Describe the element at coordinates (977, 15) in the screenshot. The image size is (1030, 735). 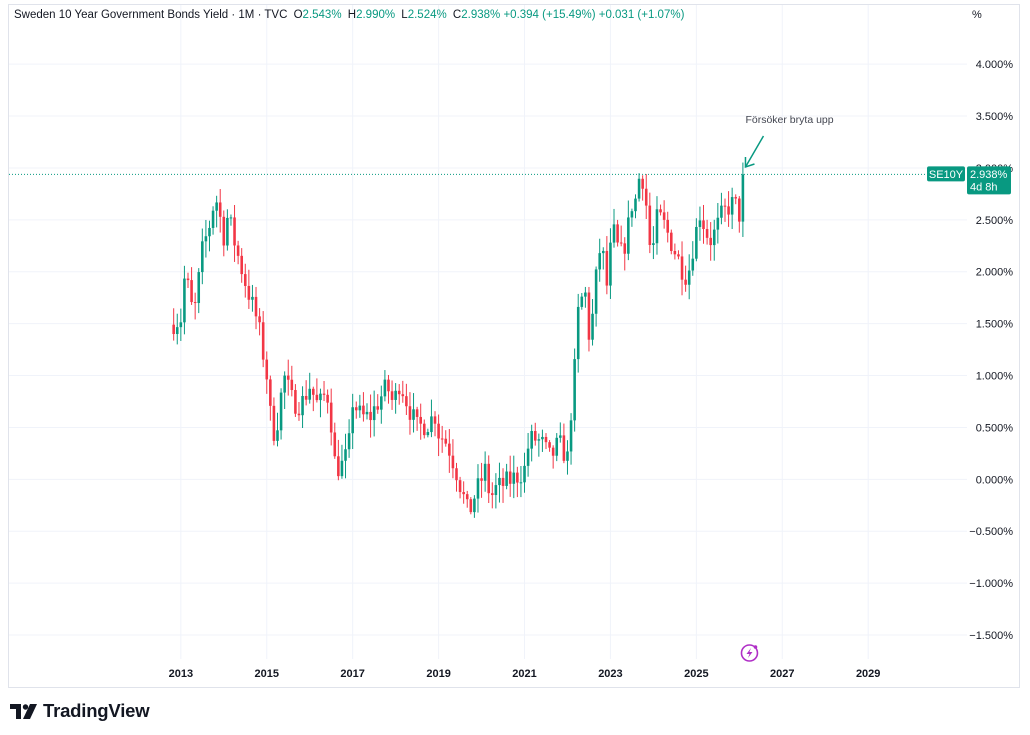
I see `price-unit-label: %` at that location.